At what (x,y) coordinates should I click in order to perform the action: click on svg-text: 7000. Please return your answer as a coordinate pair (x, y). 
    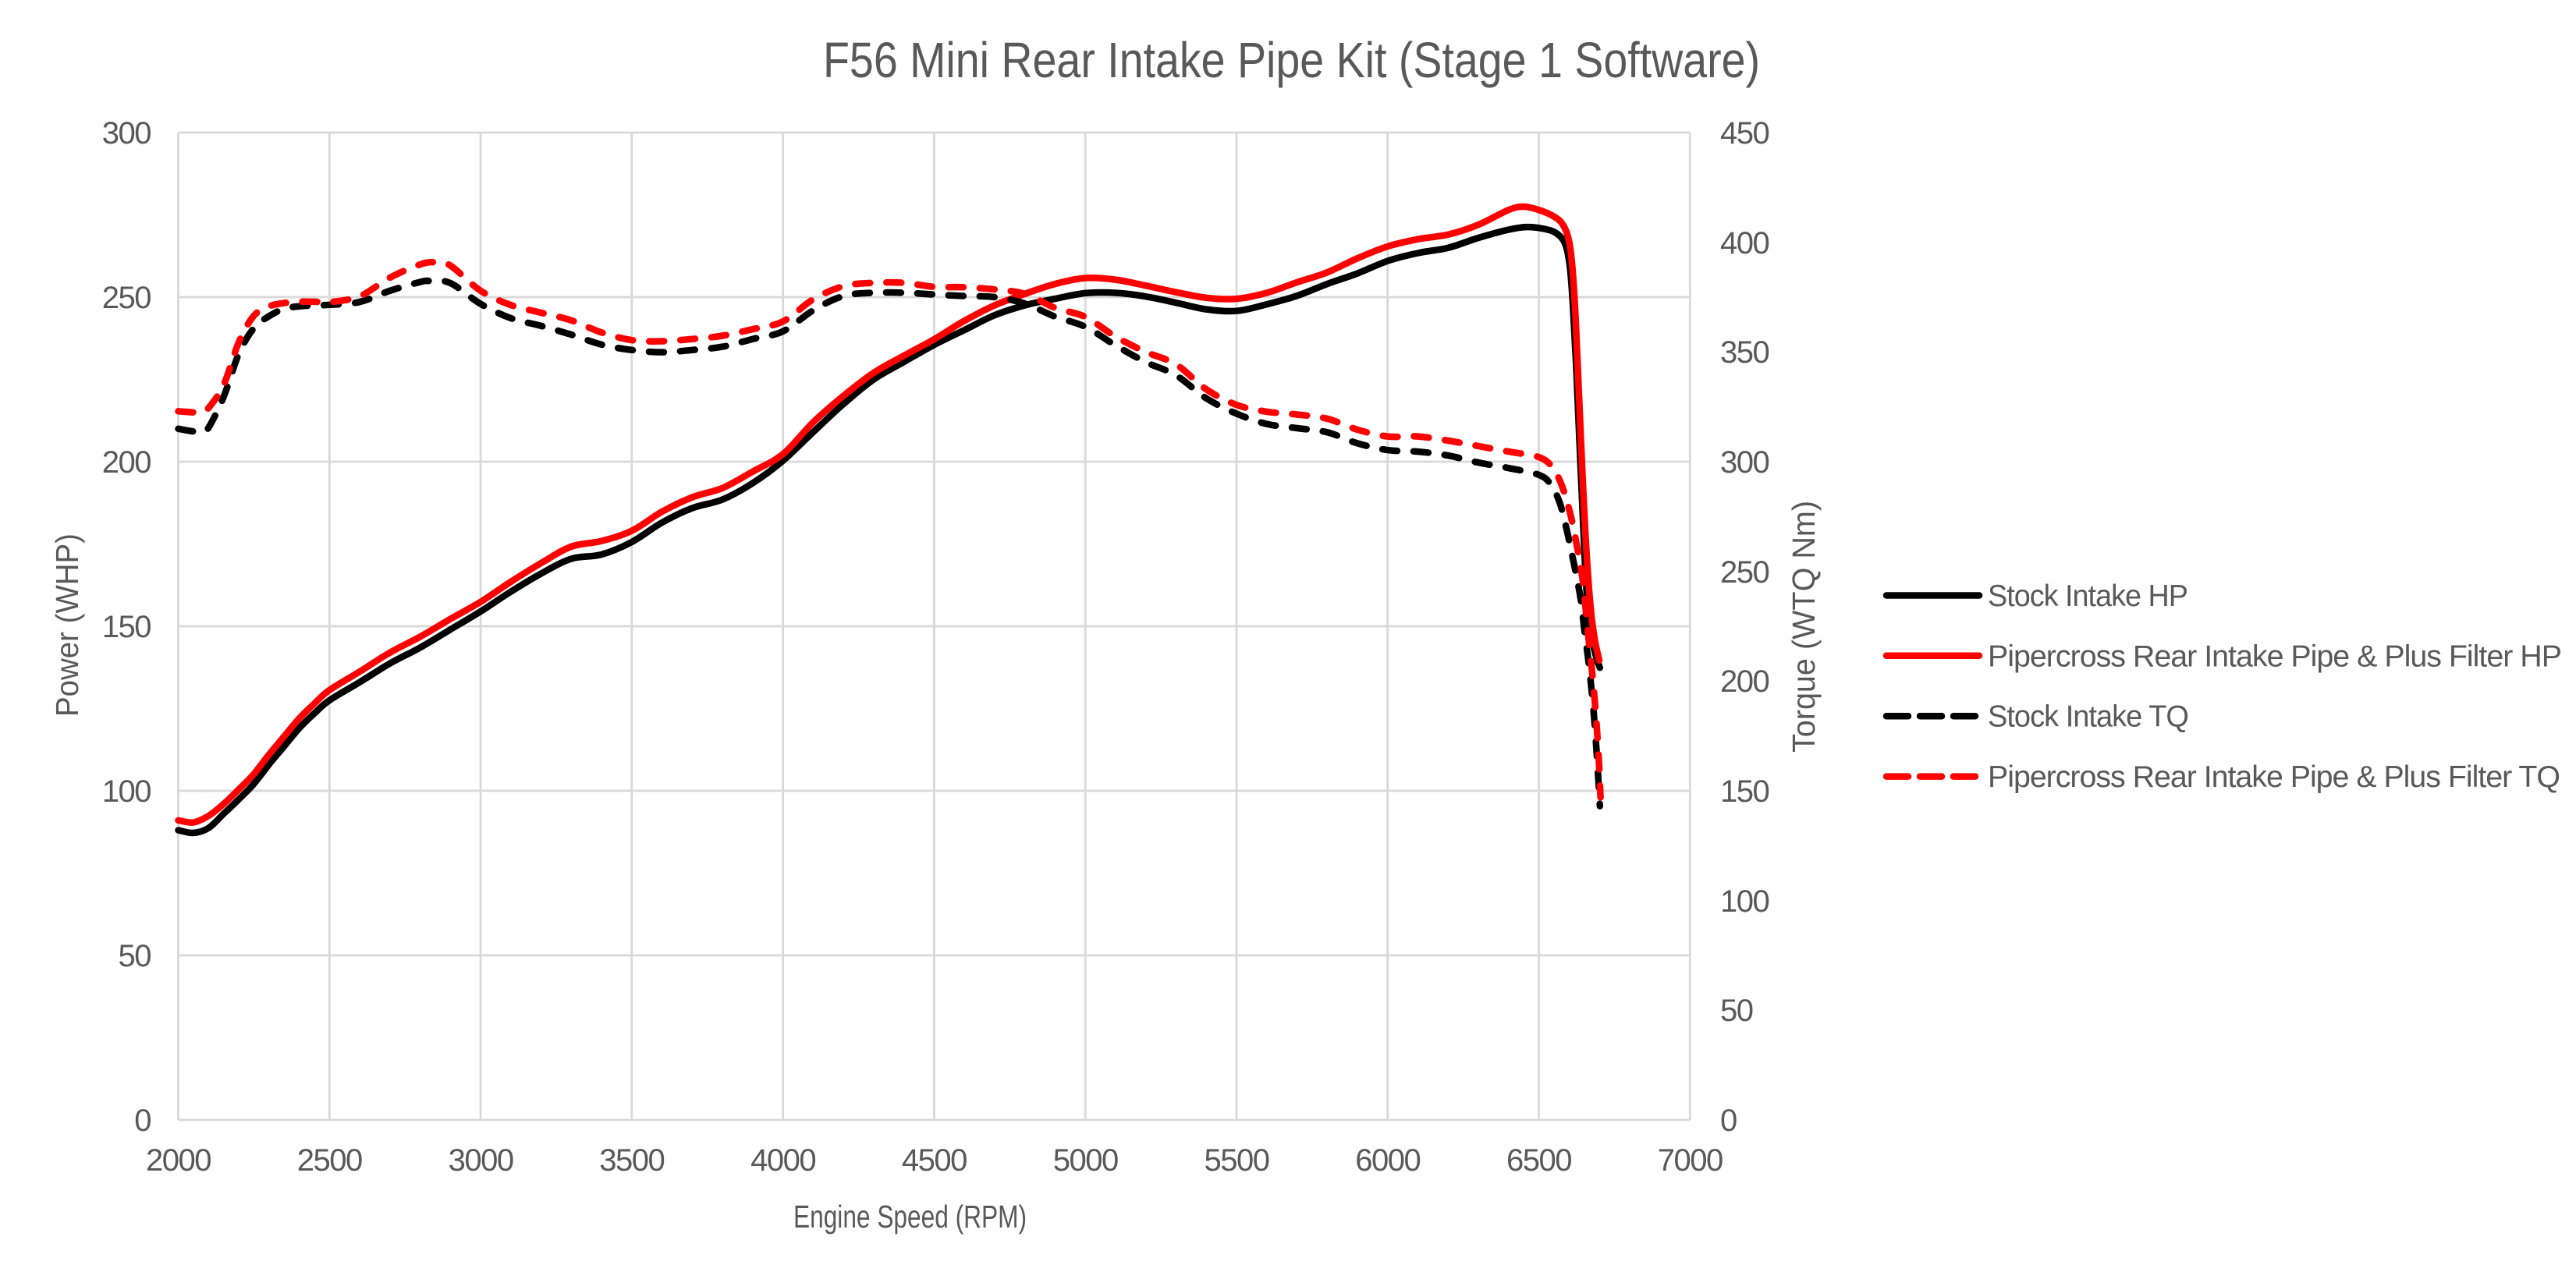
    Looking at the image, I should click on (1690, 1160).